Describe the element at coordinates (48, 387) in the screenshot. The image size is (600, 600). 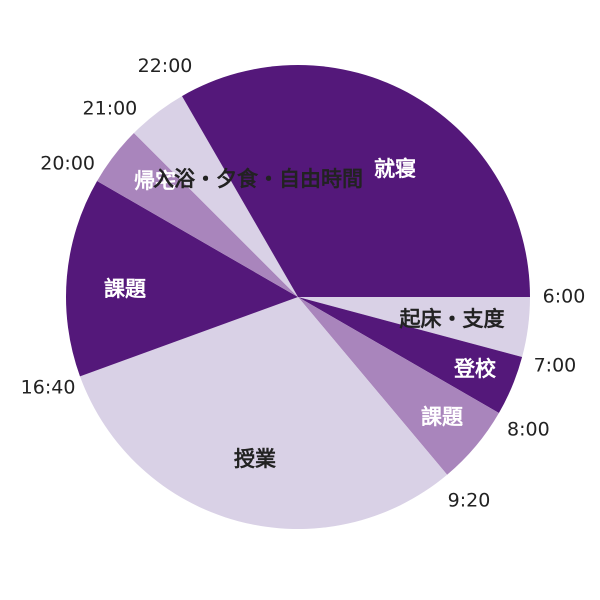
I see `time-label: 16:40` at that location.